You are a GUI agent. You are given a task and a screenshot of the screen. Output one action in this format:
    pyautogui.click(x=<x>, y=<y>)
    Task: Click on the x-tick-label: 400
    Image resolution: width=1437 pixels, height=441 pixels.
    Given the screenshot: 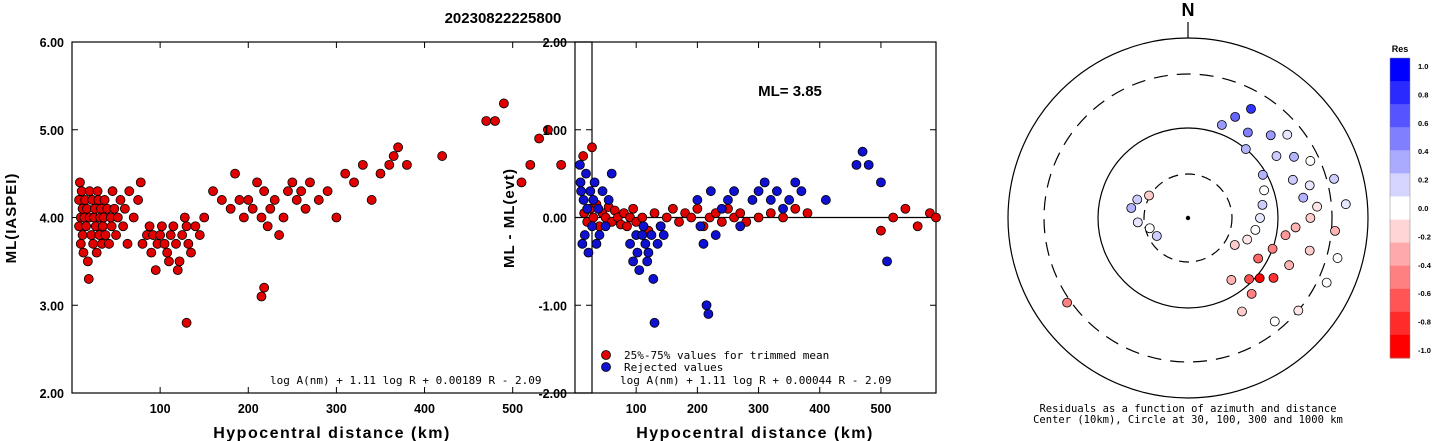 What is the action you would take?
    pyautogui.click(x=819, y=409)
    